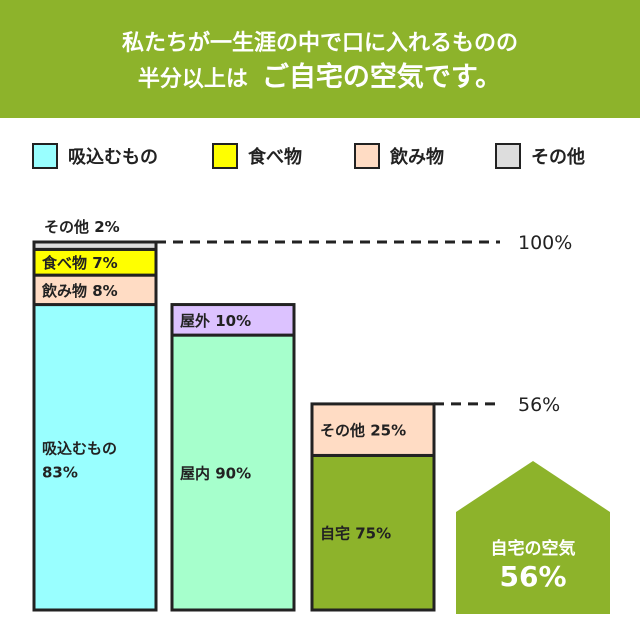  I want to click on segment-label: 屋外 10%, so click(215, 321).